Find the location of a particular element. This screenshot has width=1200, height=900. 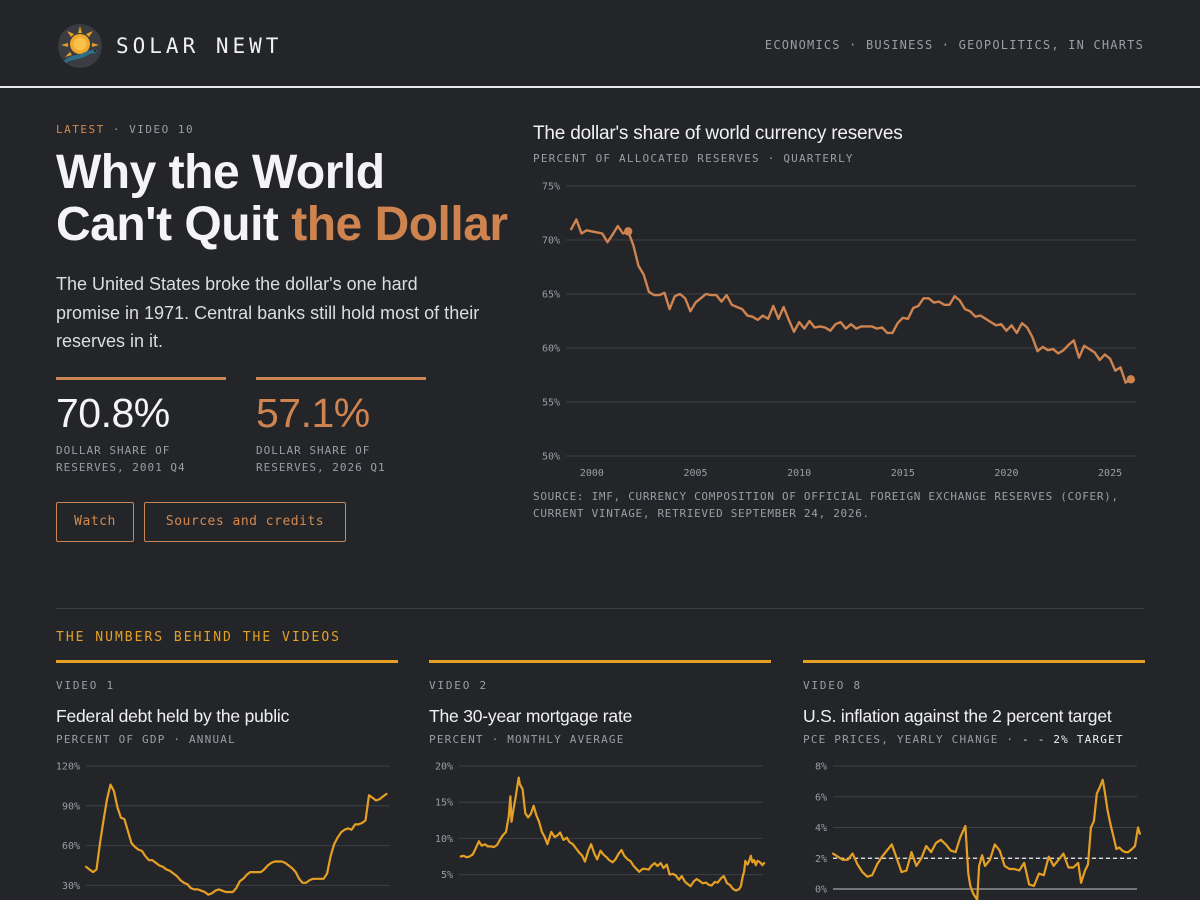

card-3-kicker: VIDEO 8 is located at coordinates (832, 685).